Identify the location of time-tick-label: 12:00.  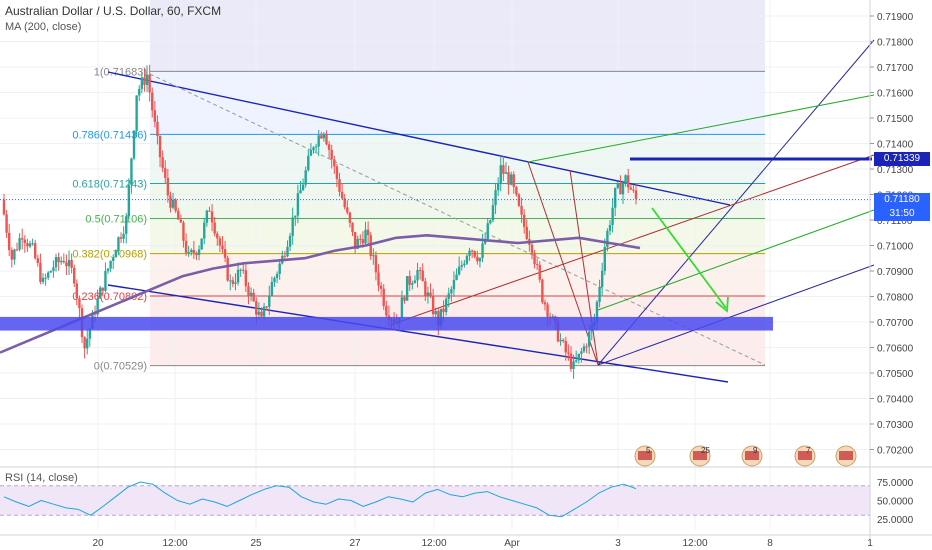
(694, 543).